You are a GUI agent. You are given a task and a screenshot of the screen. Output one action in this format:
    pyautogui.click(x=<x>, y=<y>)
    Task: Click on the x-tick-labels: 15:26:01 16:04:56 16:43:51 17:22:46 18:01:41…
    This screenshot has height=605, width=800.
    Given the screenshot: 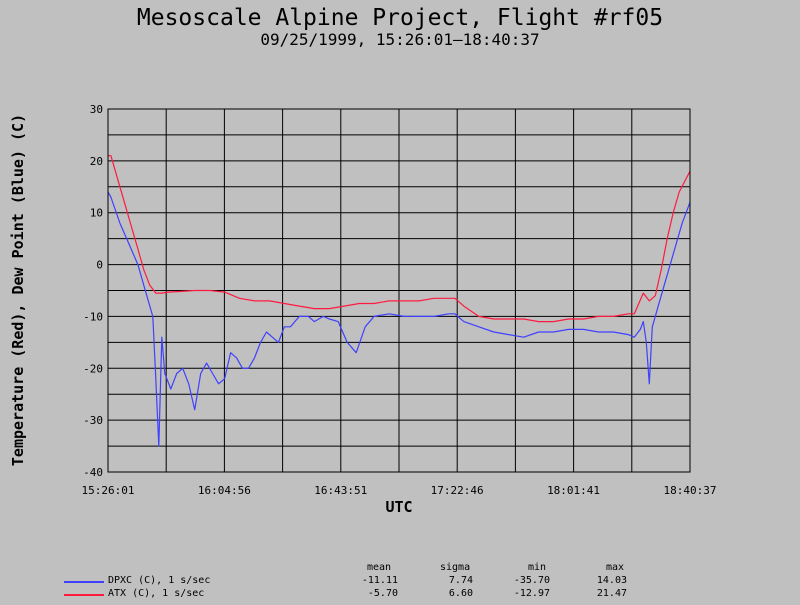 What is the action you would take?
    pyautogui.click(x=399, y=490)
    